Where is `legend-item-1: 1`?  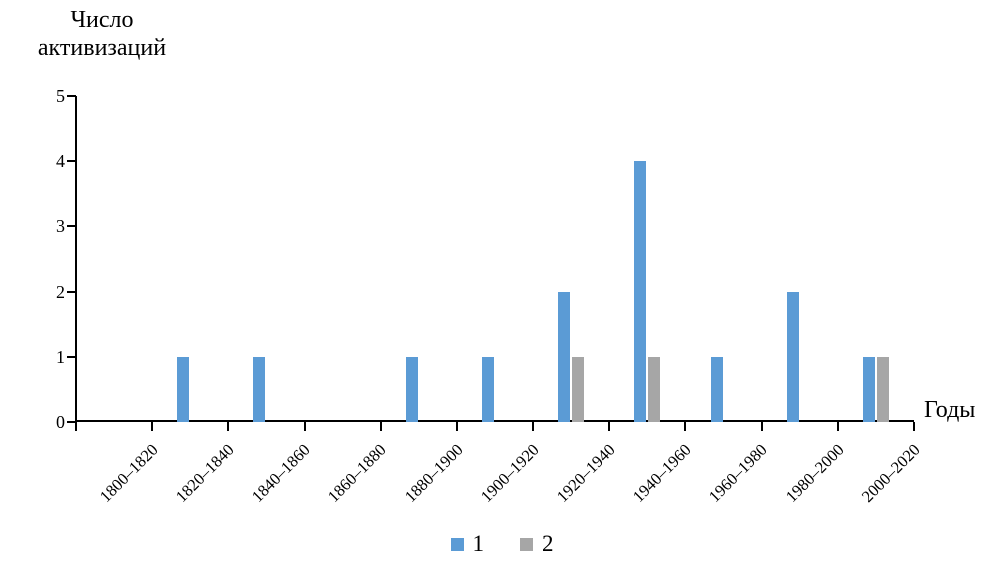
legend-item-1: 1 is located at coordinates (467, 544).